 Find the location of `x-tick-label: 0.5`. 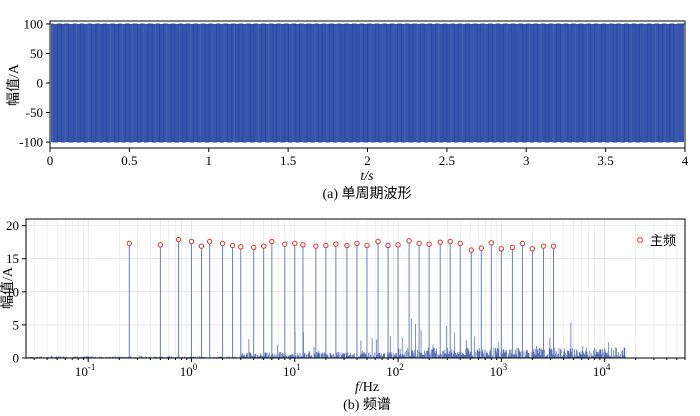

x-tick-label: 0.5 is located at coordinates (129, 160).